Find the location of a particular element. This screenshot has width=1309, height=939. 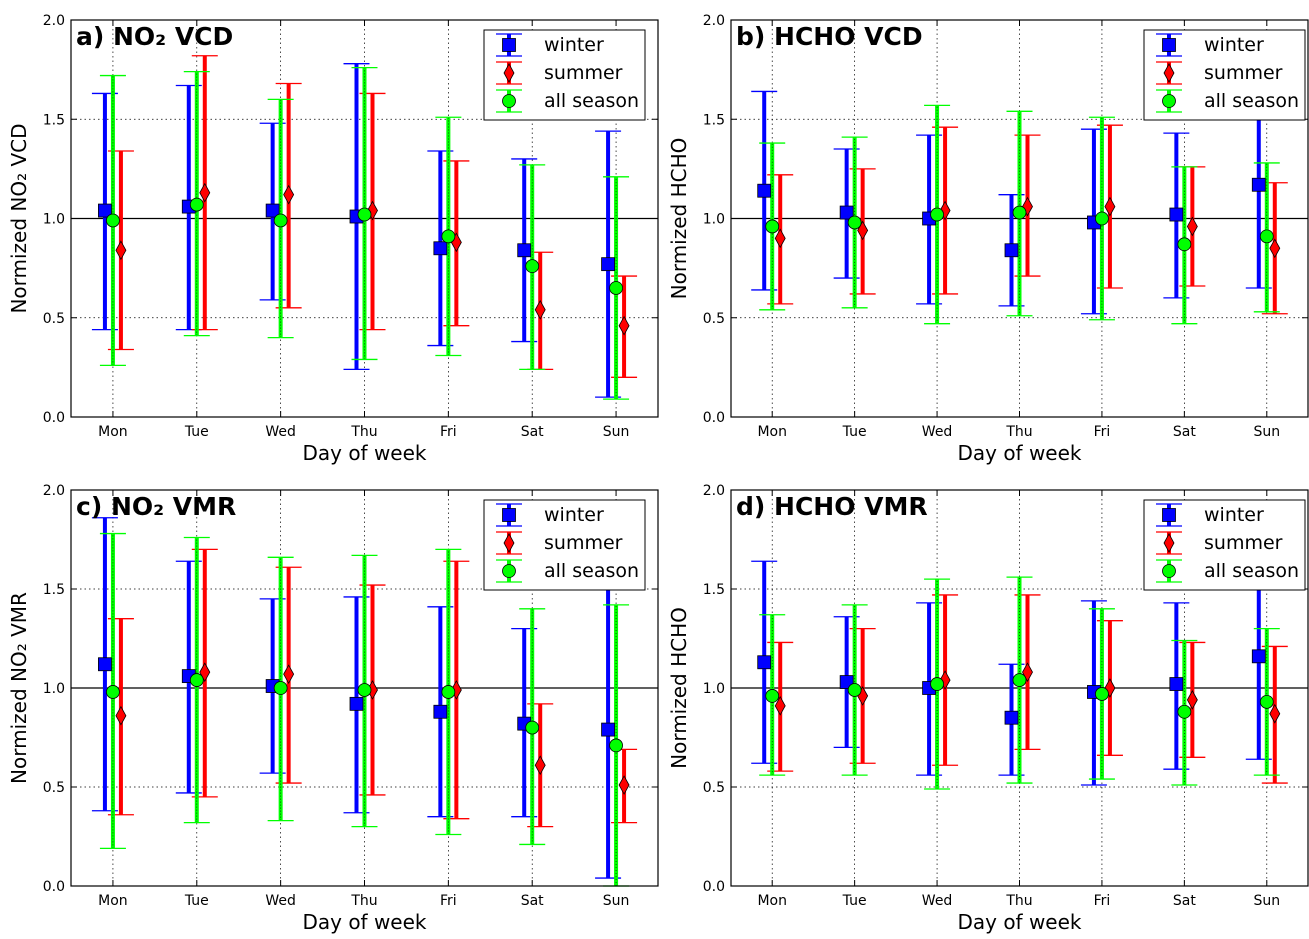

panel-title: c) NO₂ VMR is located at coordinates (156, 506).